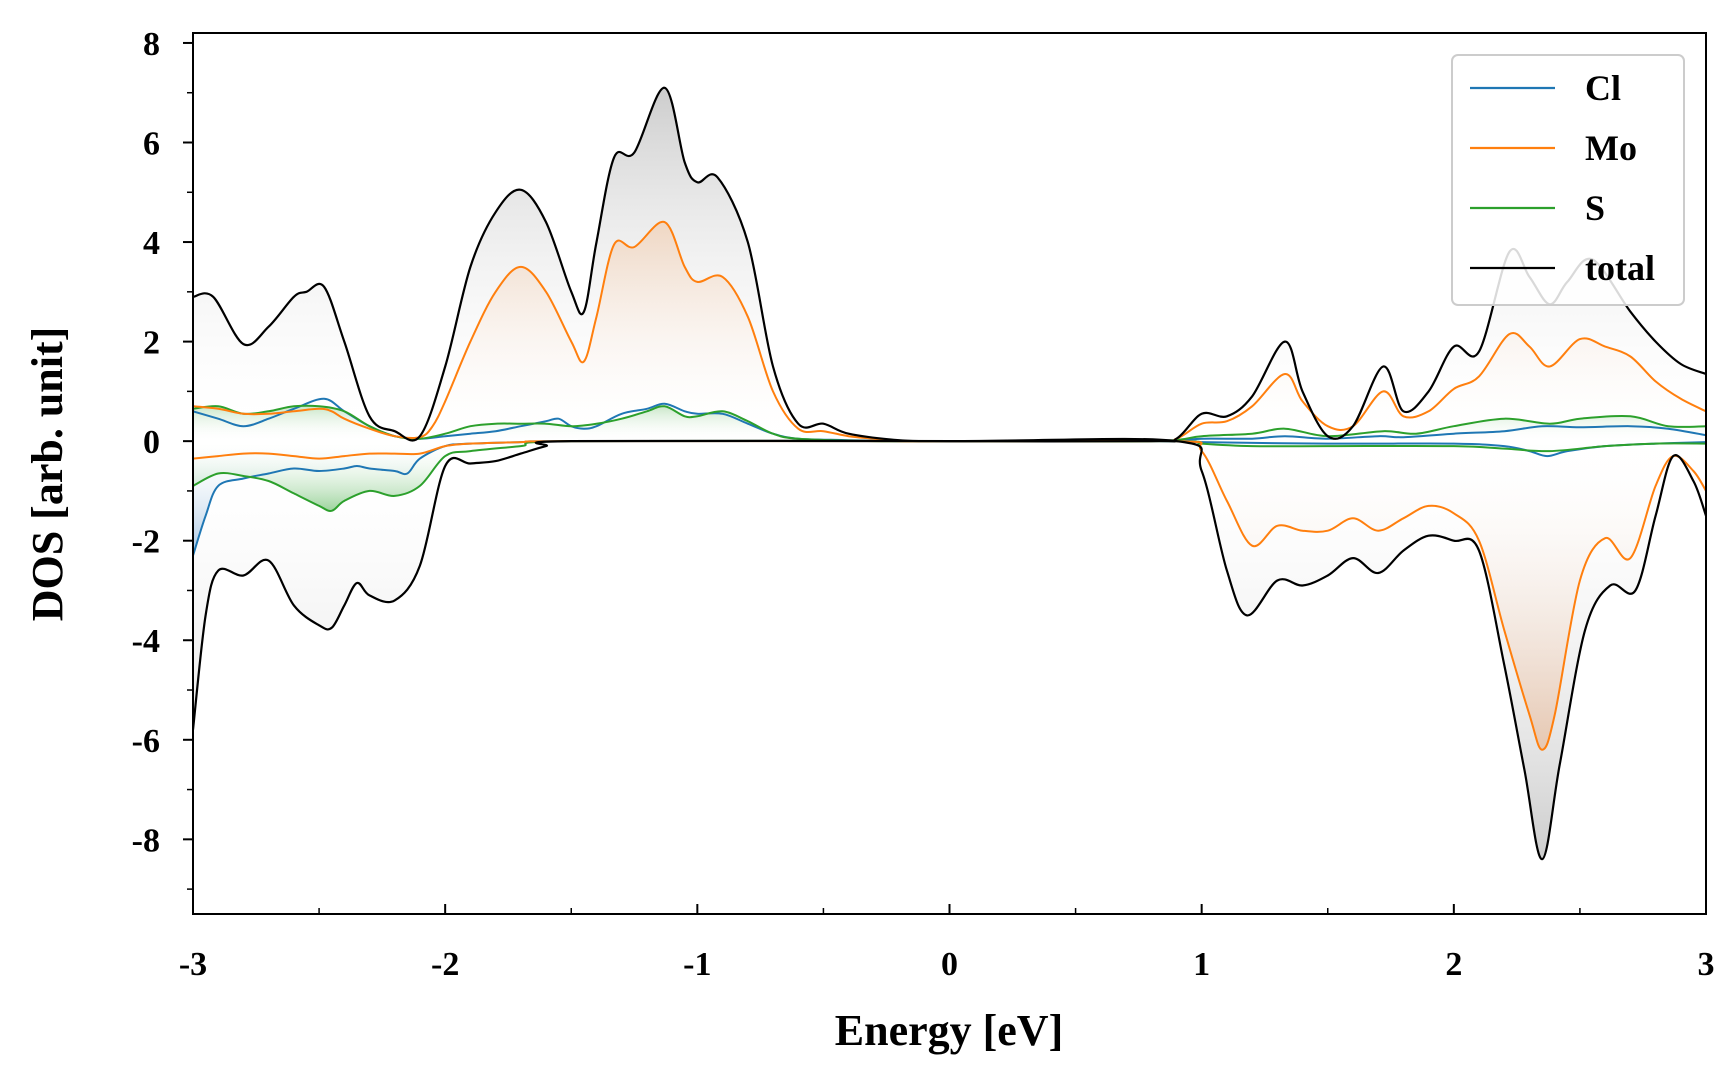  I want to click on x-tick-label: 1, so click(1201, 964).